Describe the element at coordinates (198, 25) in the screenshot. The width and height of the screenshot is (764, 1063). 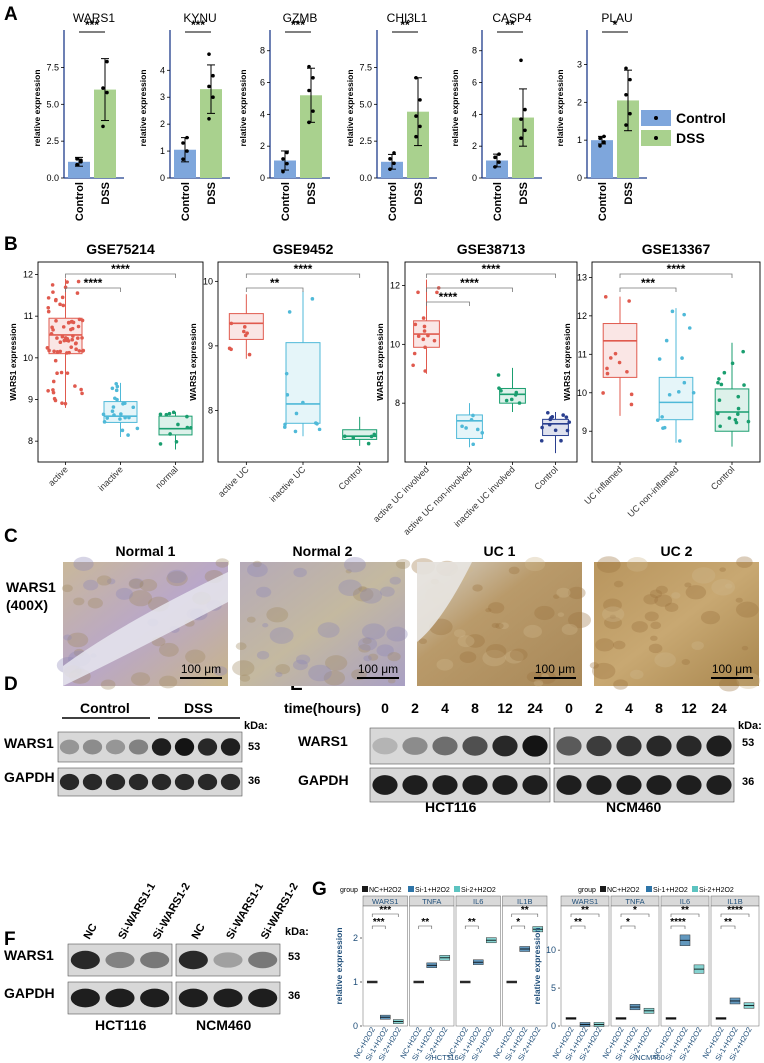
I see `significance-label: ***` at that location.